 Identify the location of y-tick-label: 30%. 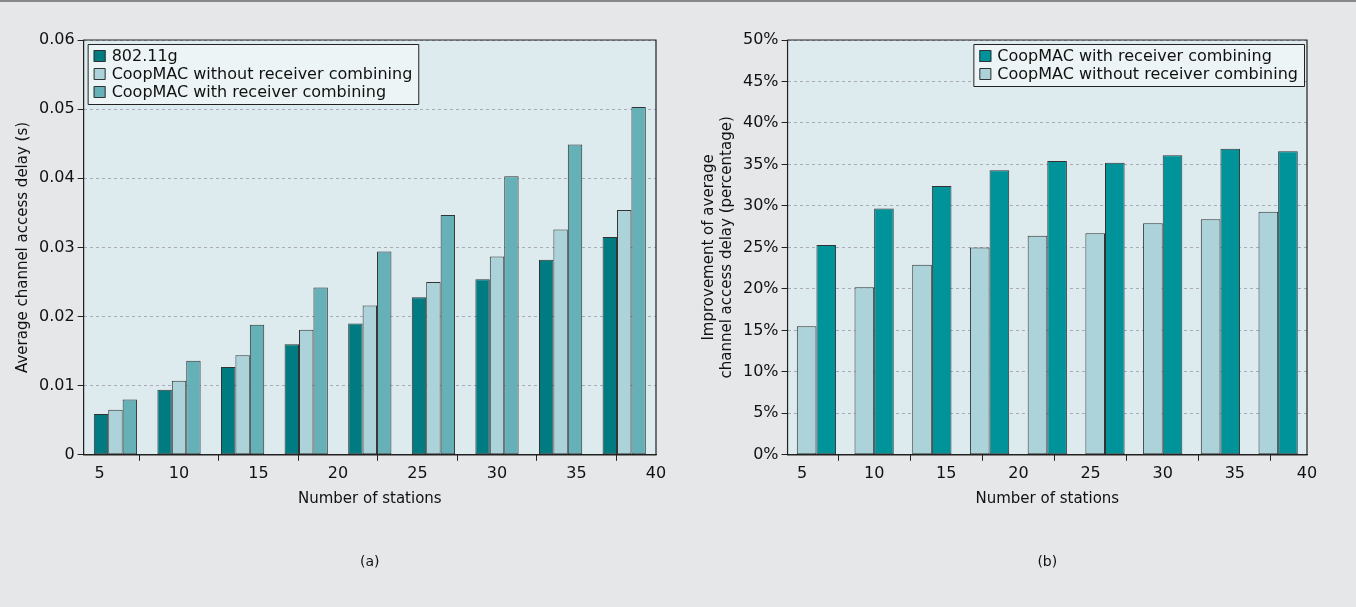
(761, 205).